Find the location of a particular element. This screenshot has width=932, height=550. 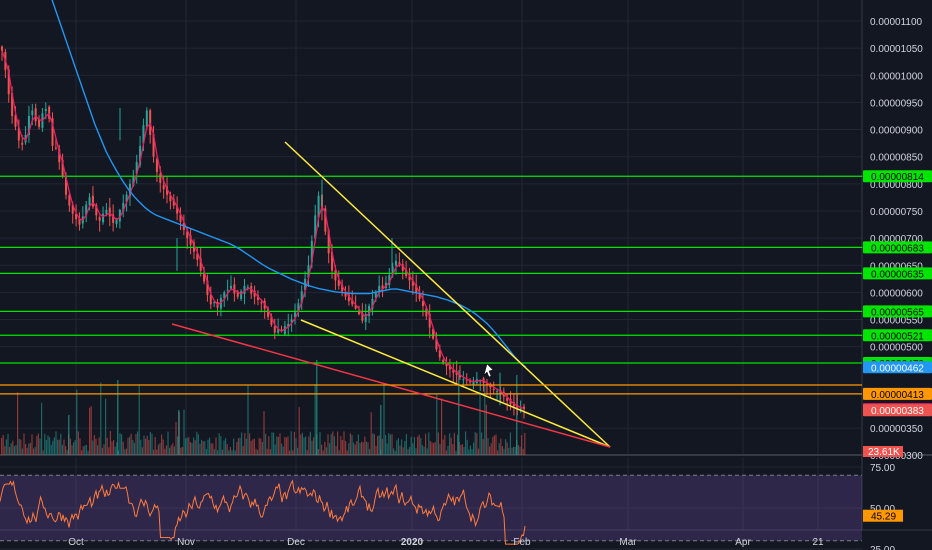

price-badge-label: 0.00000462 is located at coordinates (897, 368).